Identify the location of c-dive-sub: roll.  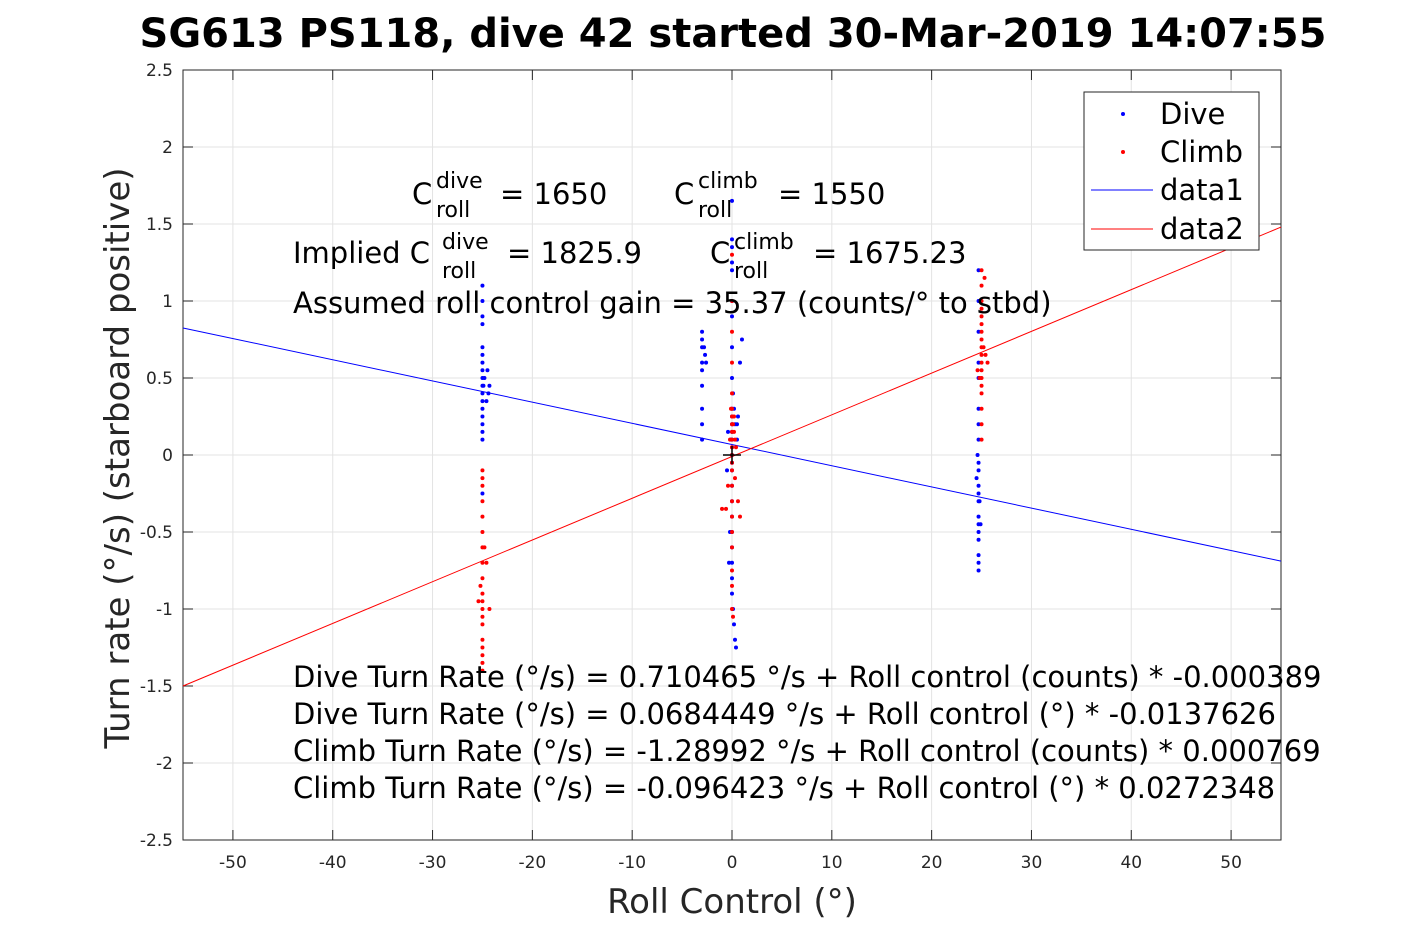
(453, 210).